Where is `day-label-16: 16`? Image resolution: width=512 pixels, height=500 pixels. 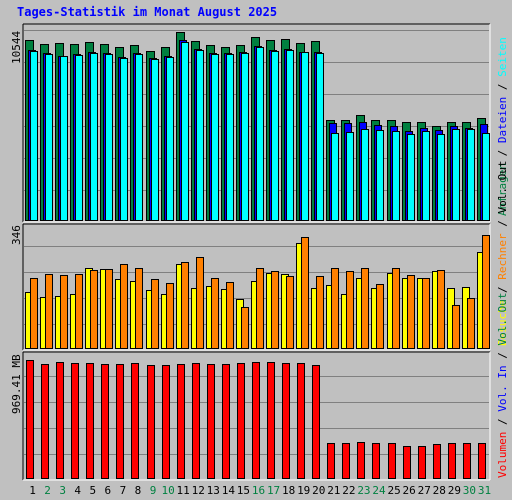
day-label-16: 16 is located at coordinates (258, 490).